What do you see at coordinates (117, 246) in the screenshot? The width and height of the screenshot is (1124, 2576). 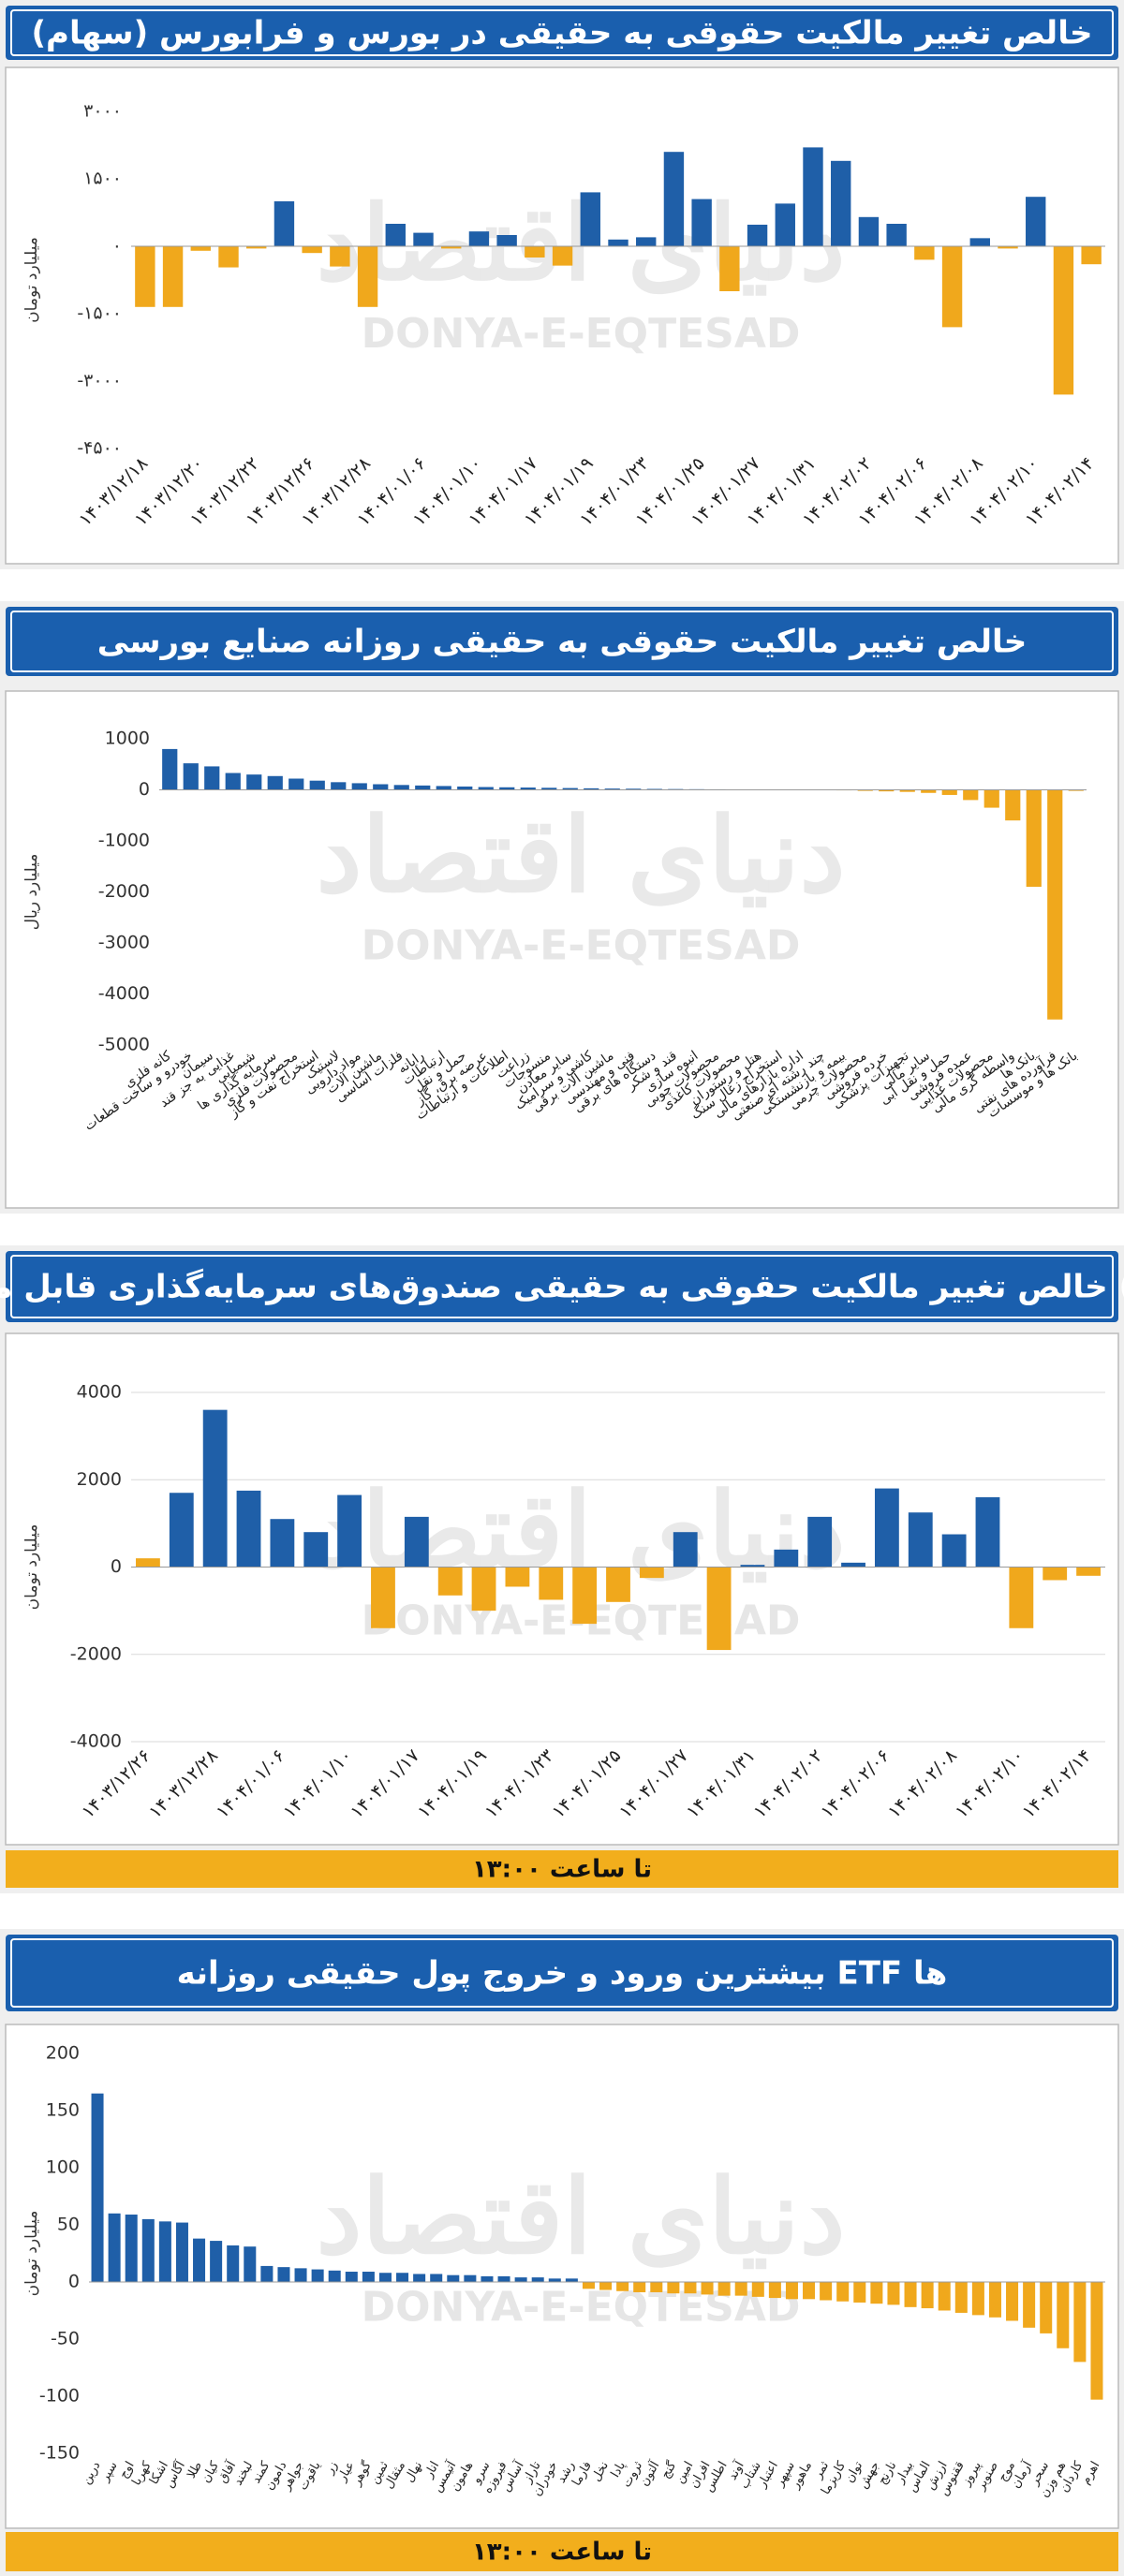 I see `y-tick-label: ۰` at bounding box center [117, 246].